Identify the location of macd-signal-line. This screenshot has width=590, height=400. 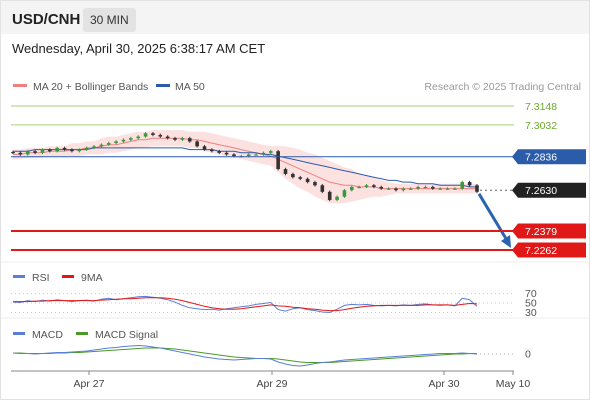
(245, 355).